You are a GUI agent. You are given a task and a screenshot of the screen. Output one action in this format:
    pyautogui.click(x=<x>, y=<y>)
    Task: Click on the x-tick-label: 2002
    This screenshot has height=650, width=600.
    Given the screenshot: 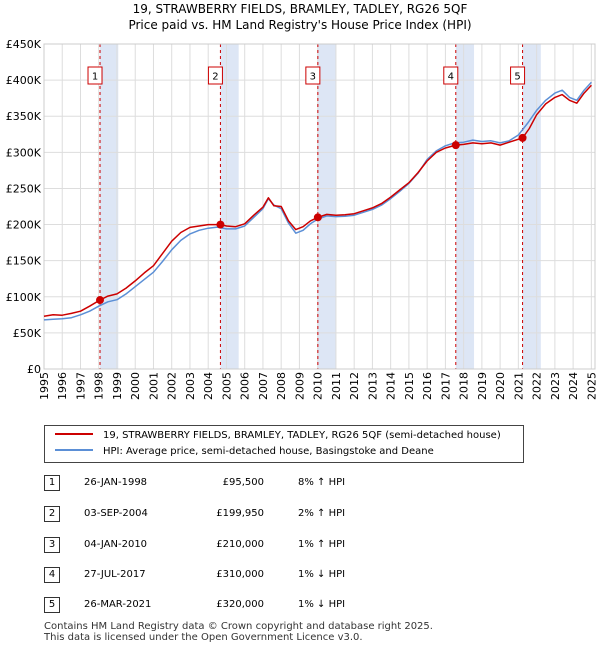 What is the action you would take?
    pyautogui.click(x=172, y=386)
    